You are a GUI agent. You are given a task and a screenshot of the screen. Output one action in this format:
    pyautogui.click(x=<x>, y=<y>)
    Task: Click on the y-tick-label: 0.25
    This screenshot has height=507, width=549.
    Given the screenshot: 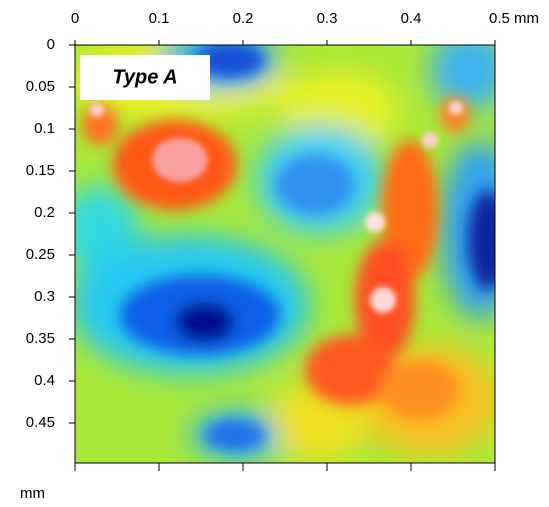 What is the action you would take?
    pyautogui.click(x=40, y=254)
    